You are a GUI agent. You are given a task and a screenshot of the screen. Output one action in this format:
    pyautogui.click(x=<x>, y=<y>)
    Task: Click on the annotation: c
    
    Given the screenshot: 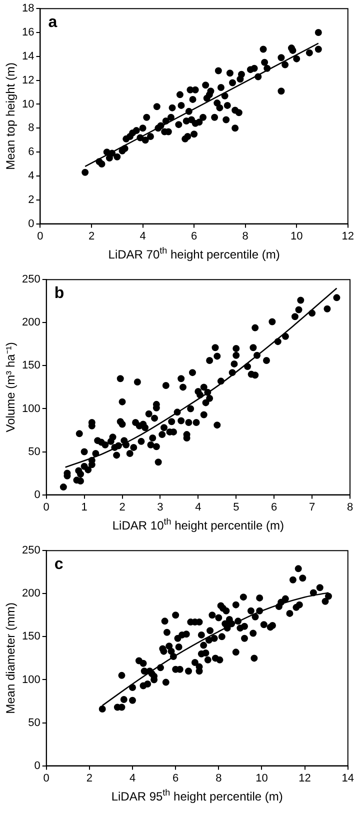 What is the action you would take?
    pyautogui.click(x=59, y=565)
    